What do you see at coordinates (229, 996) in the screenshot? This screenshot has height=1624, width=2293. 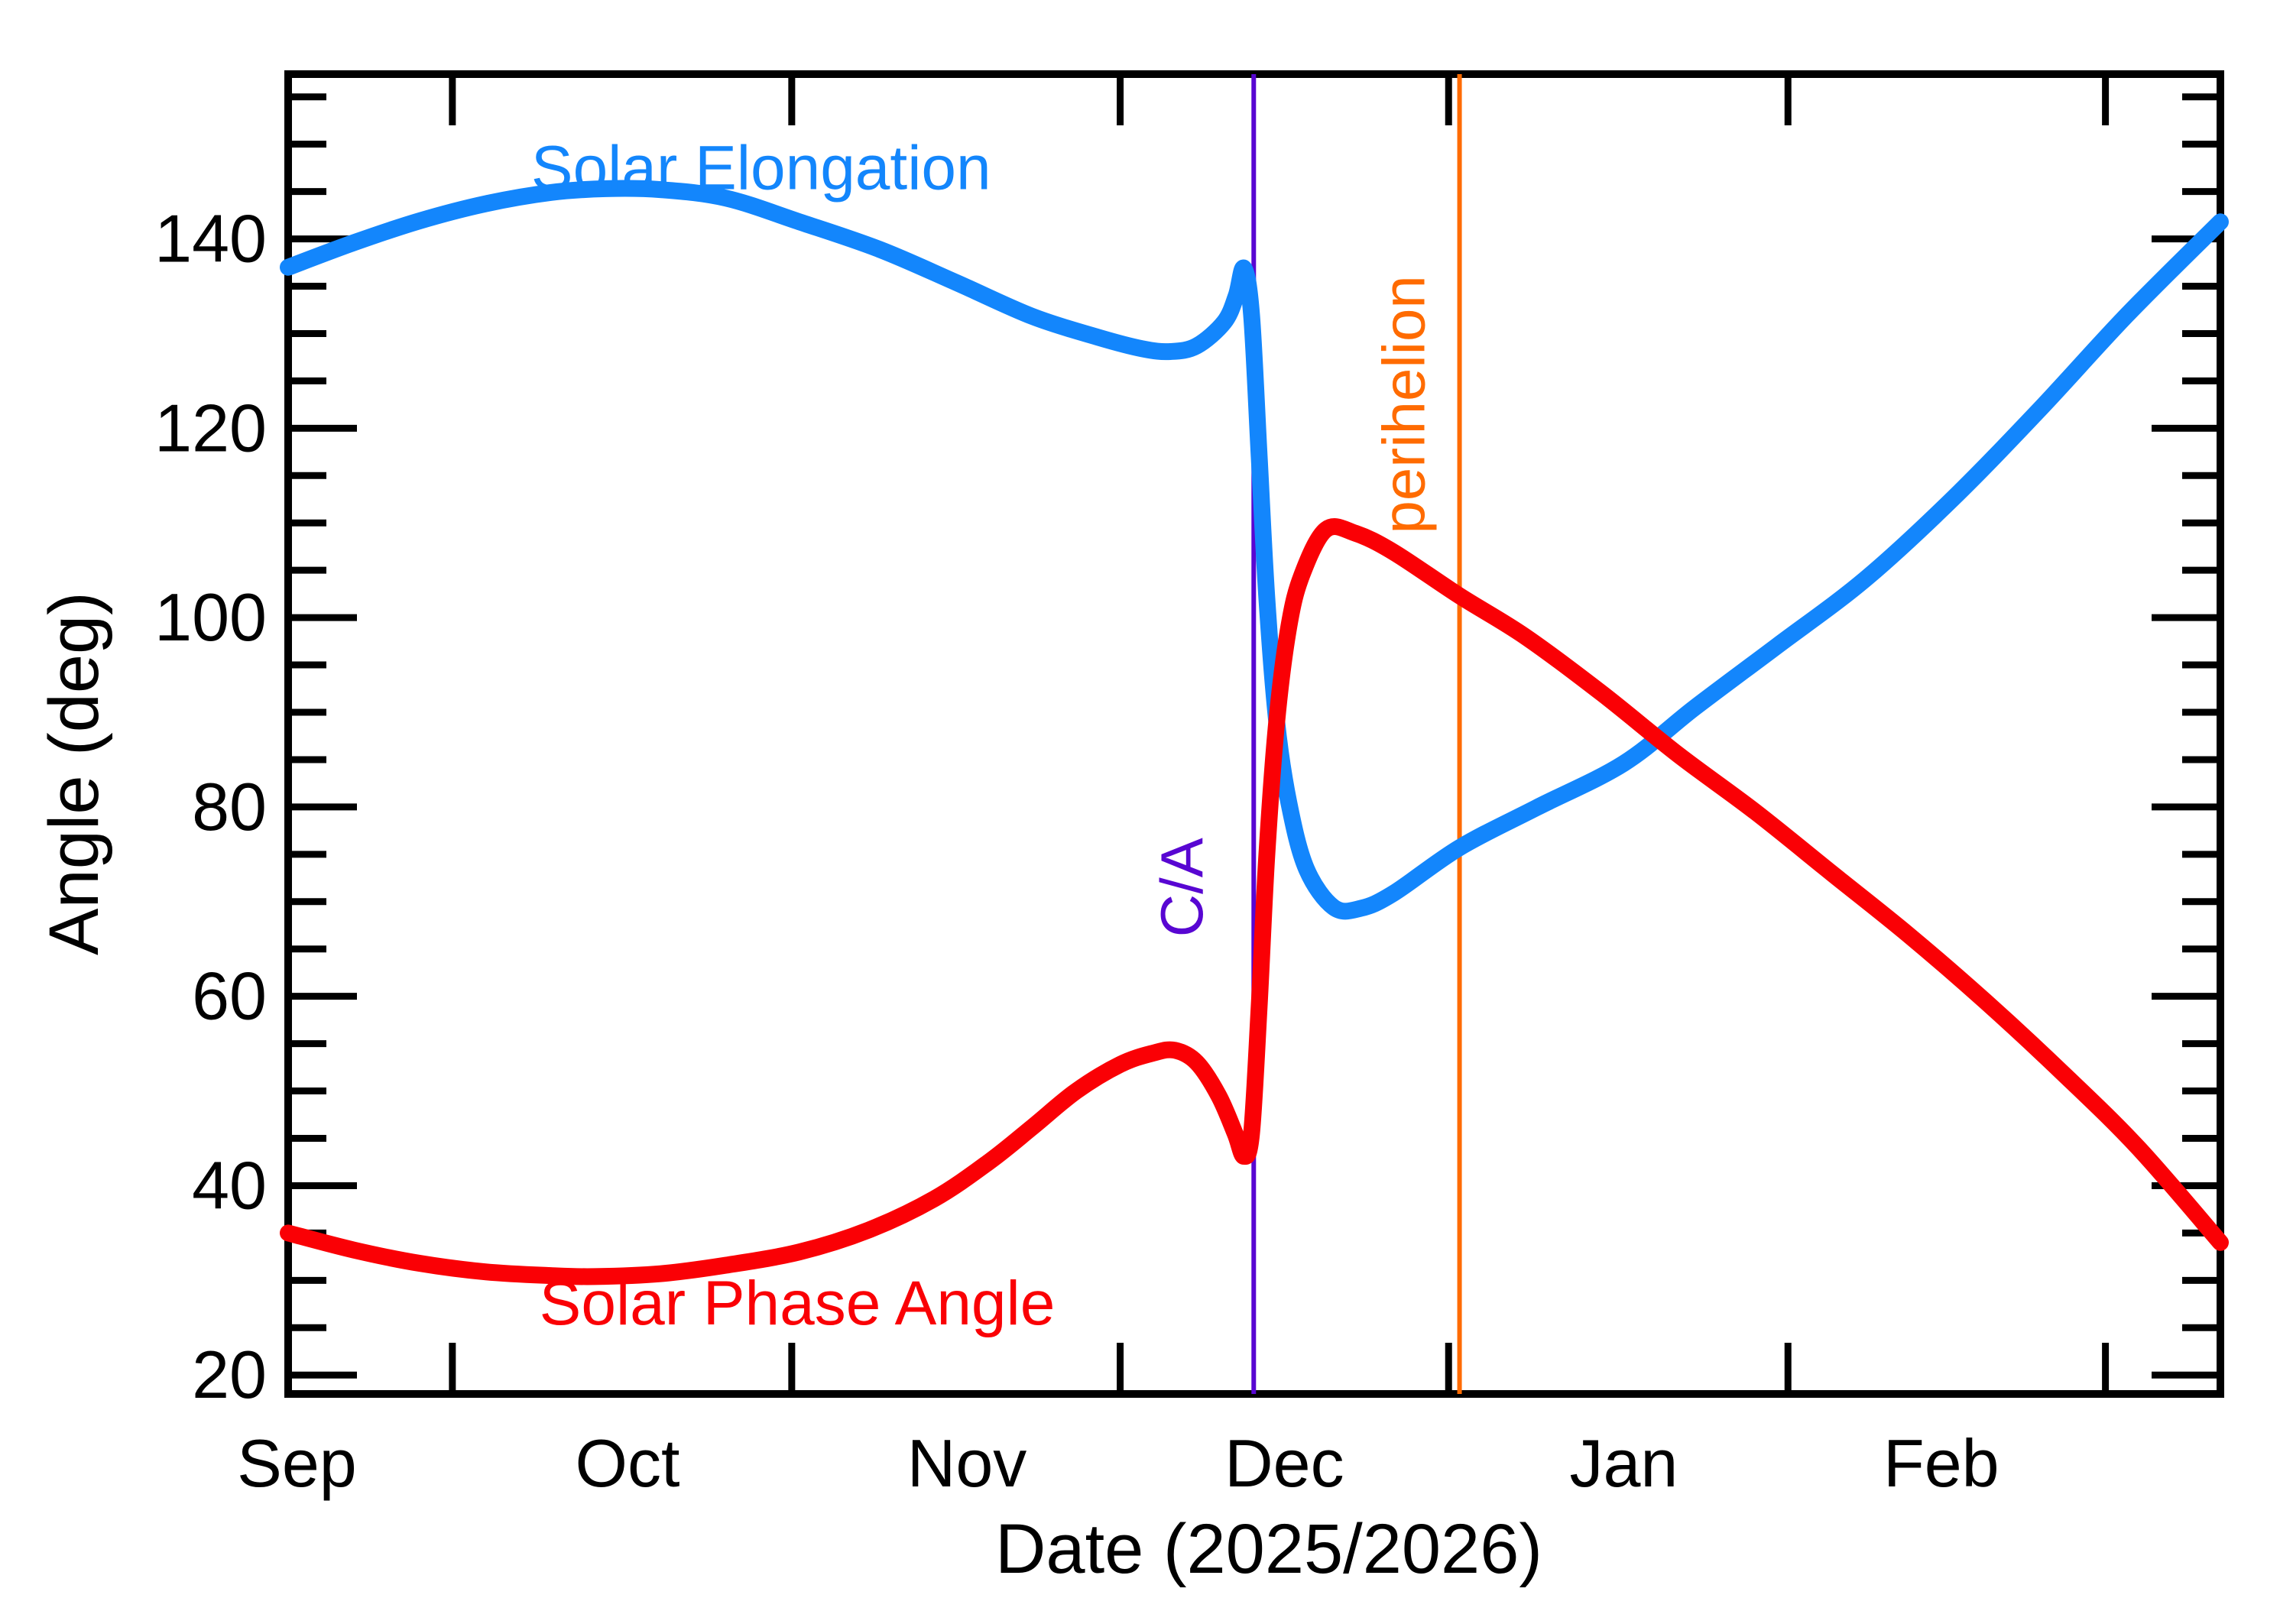 I see `y-tick-label: 60` at bounding box center [229, 996].